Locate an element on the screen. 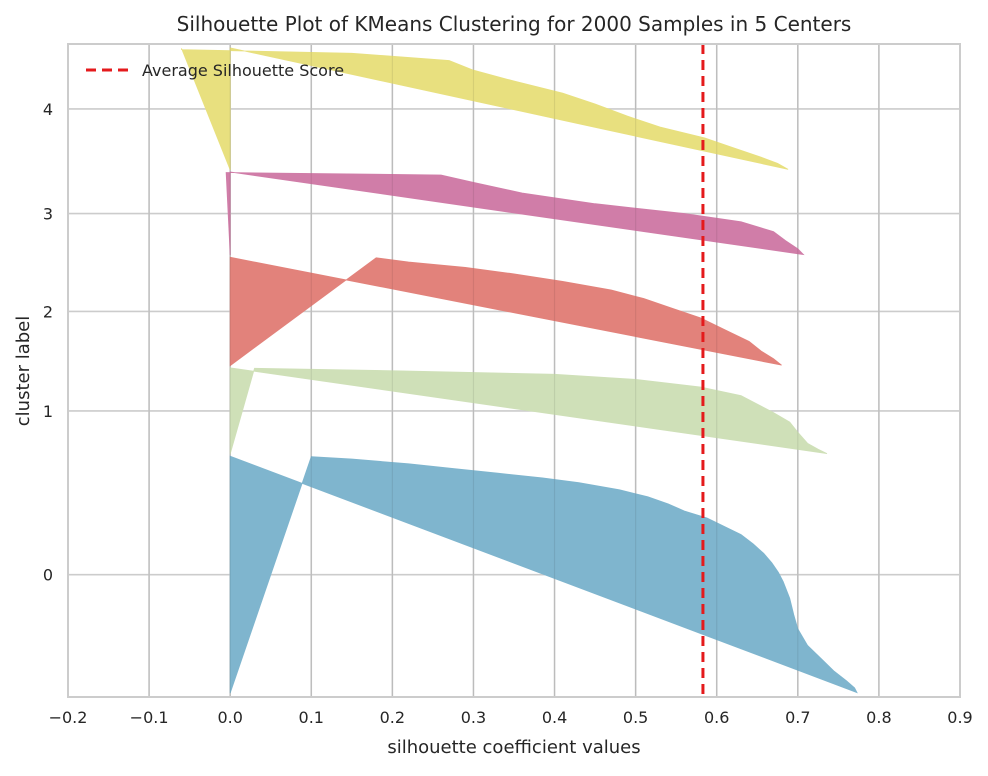 The width and height of the screenshot is (988, 776). legend: Average Silhouette Score is located at coordinates (215, 70).